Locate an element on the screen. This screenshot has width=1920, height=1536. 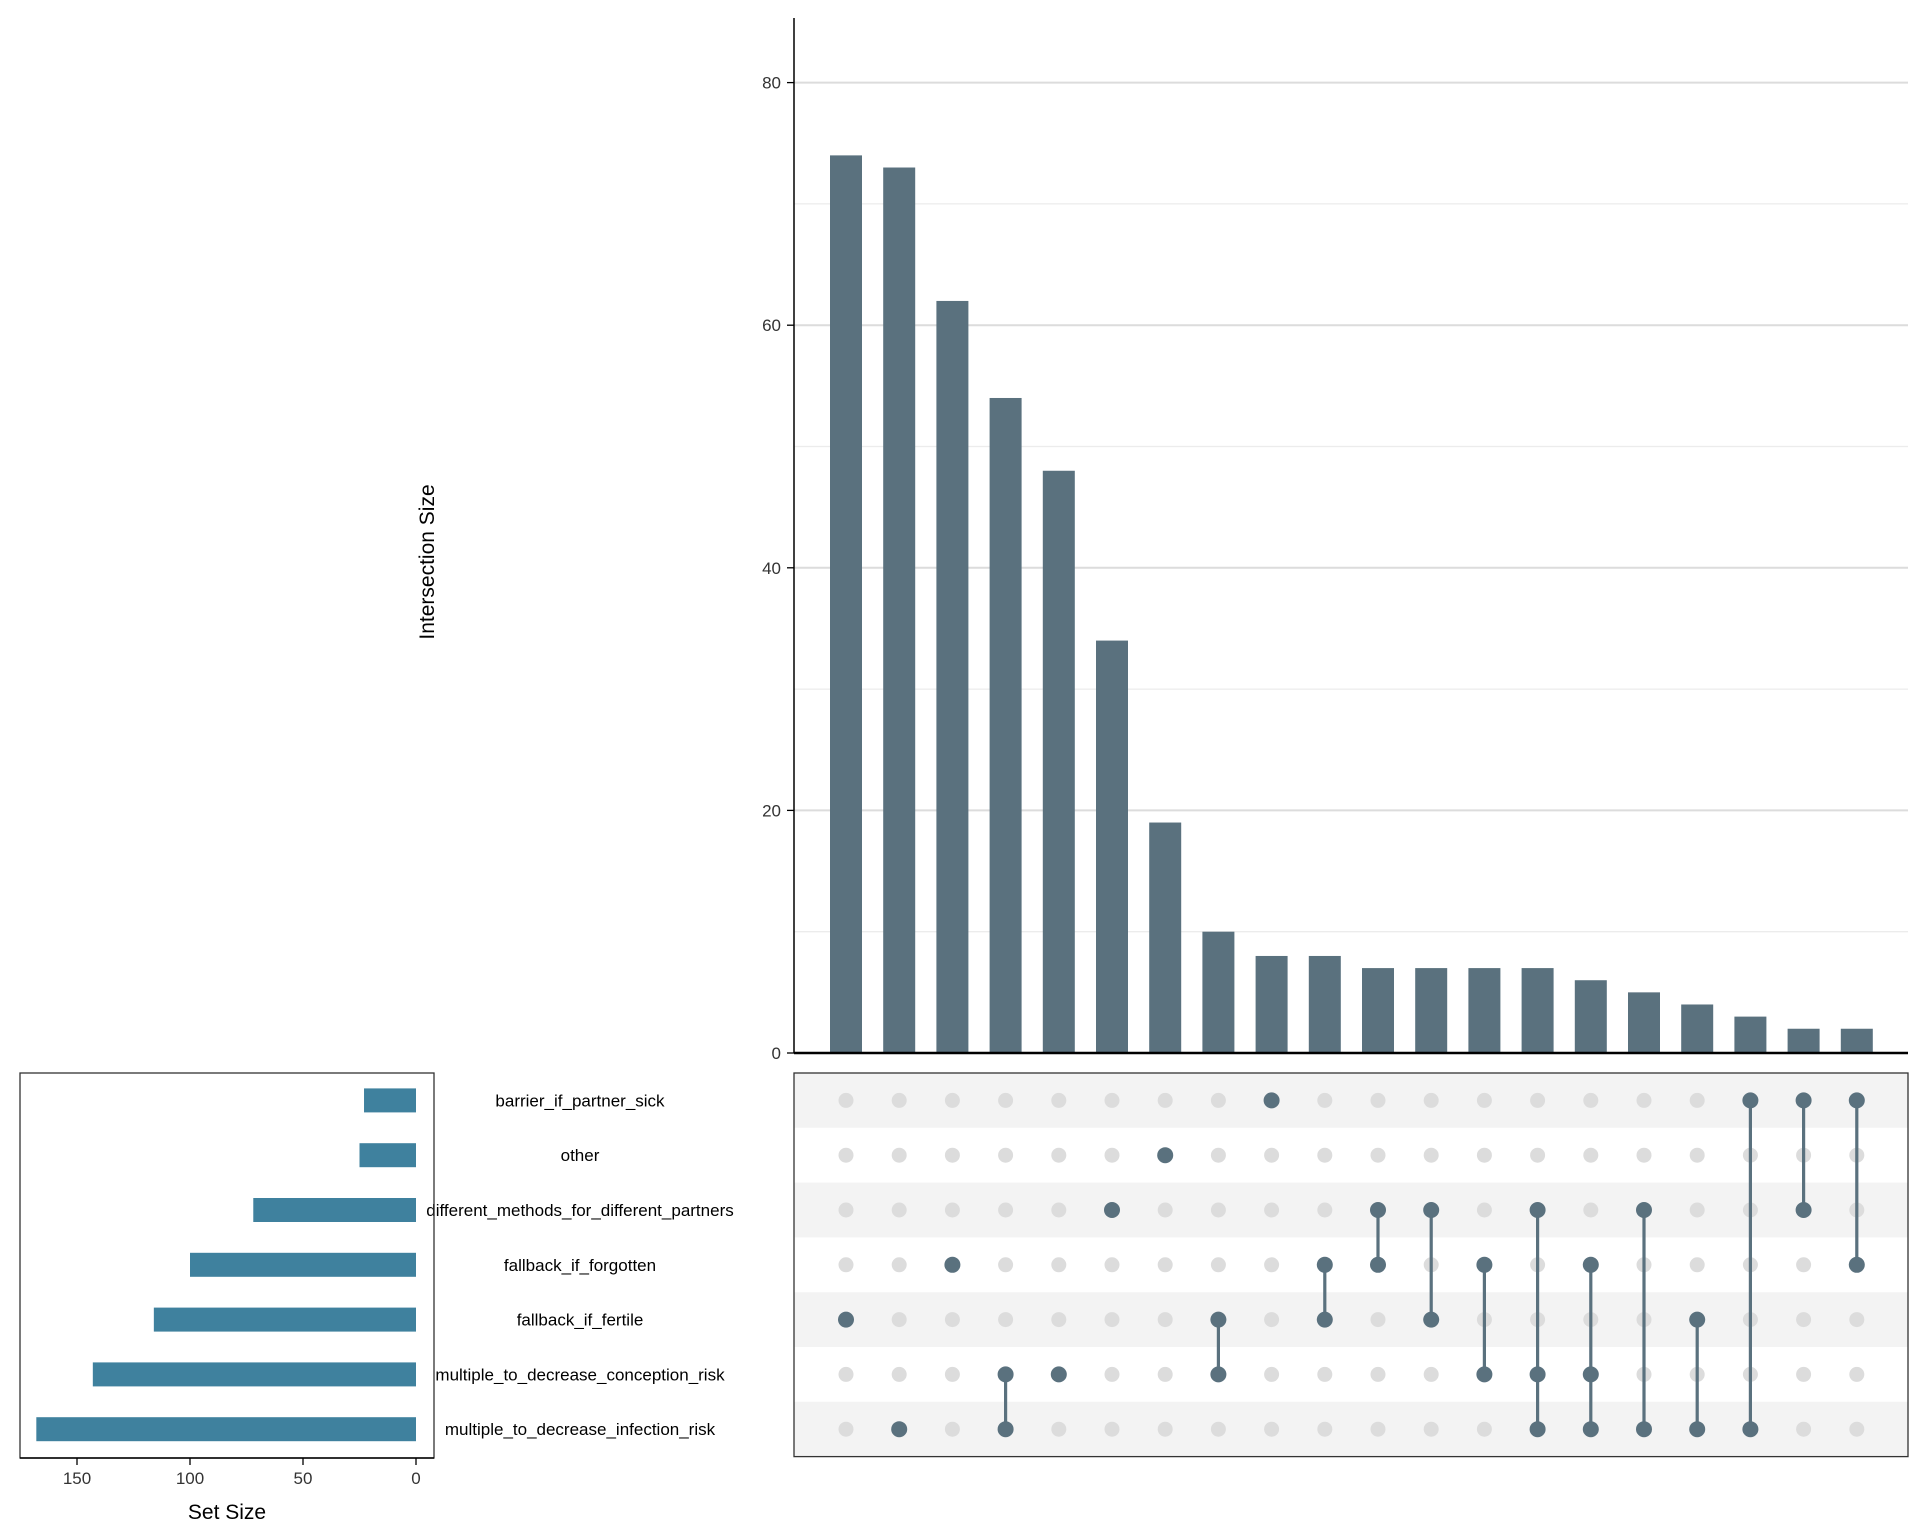
set-tick-label: 100 is located at coordinates (190, 1478).